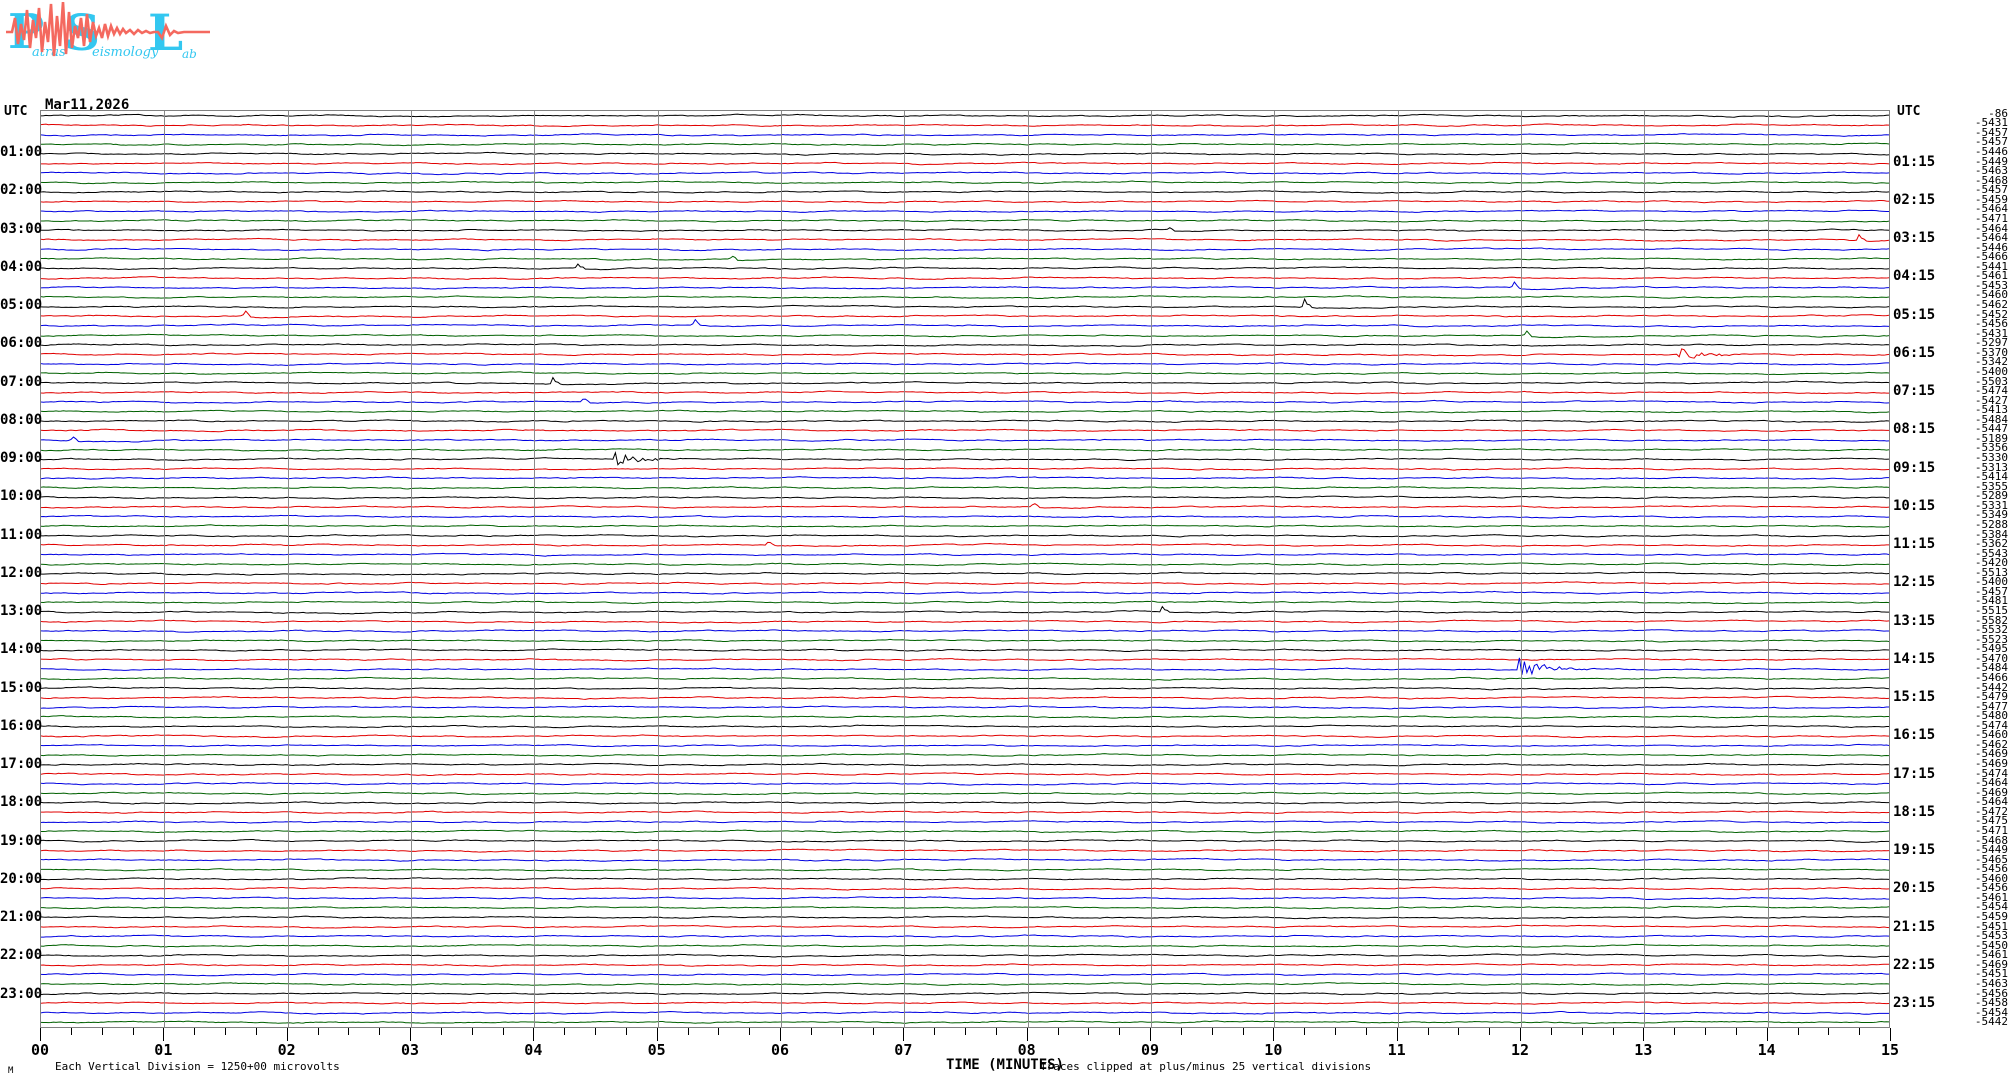 This screenshot has width=2010, height=1080. I want to click on left-time-label: 18:00, so click(21, 802).